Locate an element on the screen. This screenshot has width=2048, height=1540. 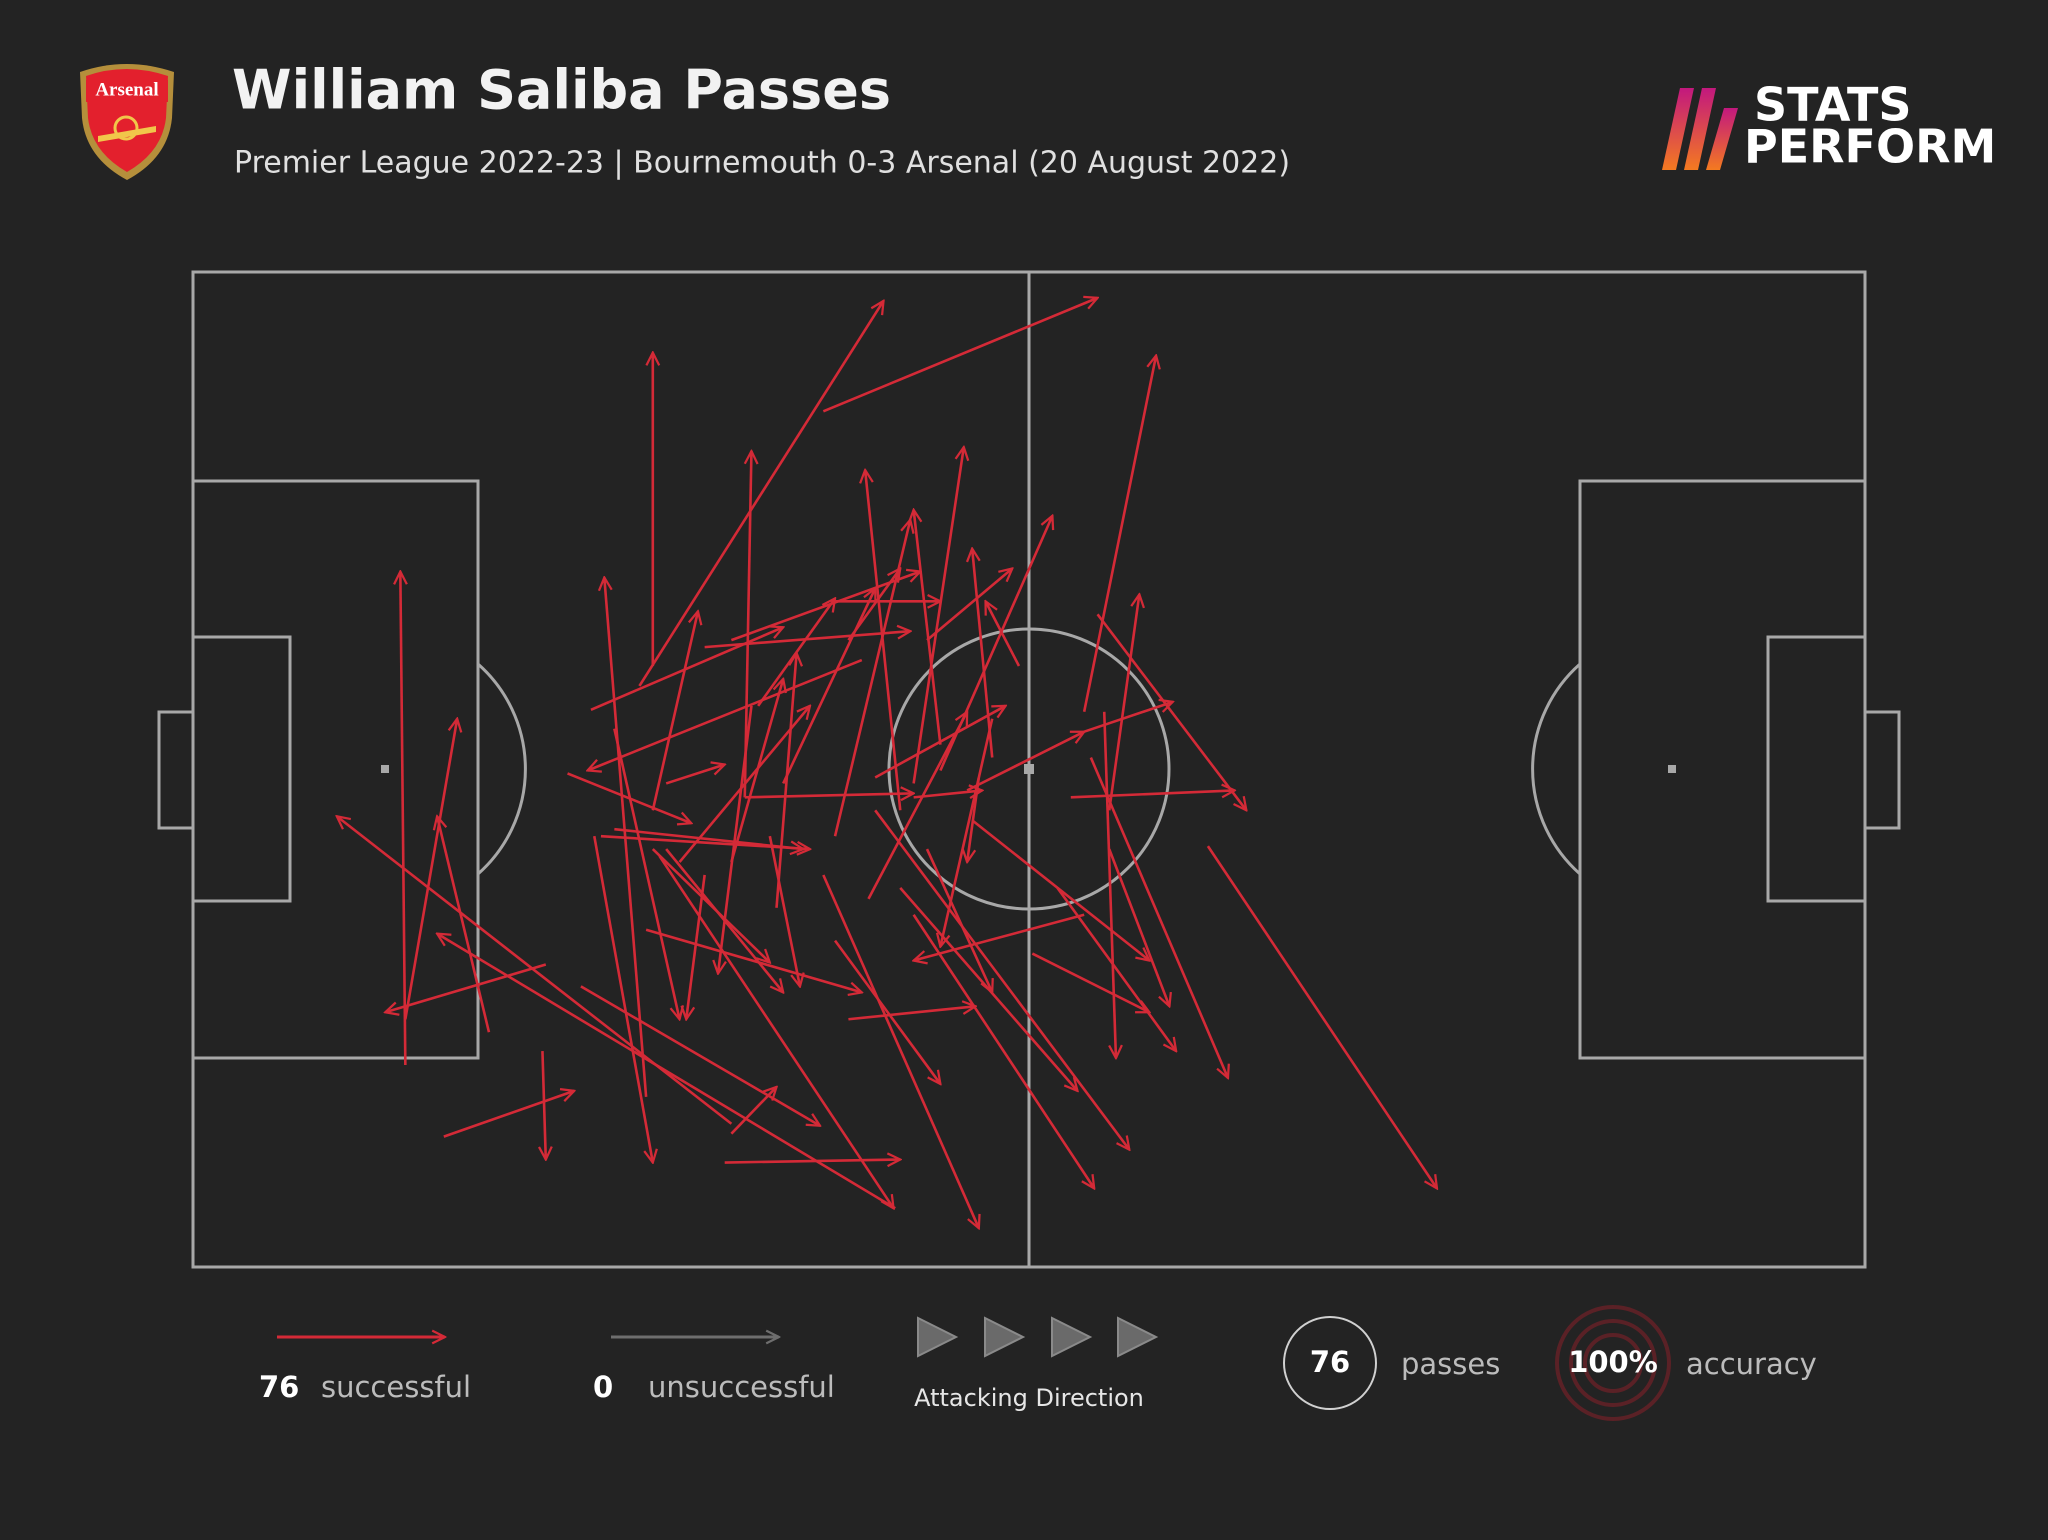
legend-count: 76 is located at coordinates (279, 1387).